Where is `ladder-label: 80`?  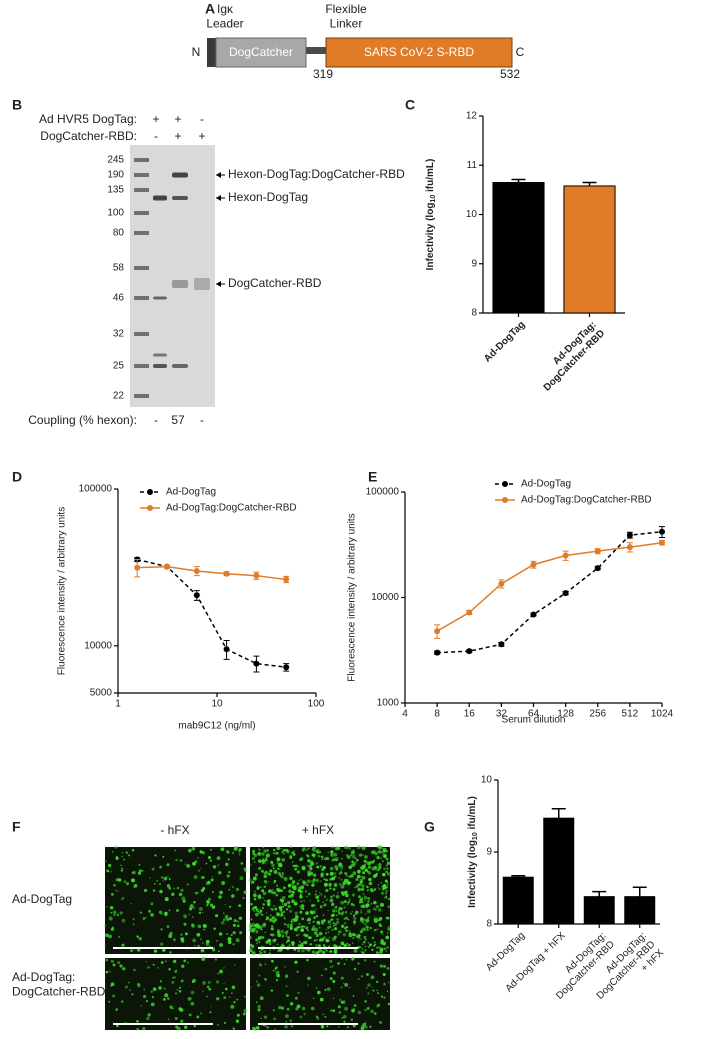 ladder-label: 80 is located at coordinates (119, 233).